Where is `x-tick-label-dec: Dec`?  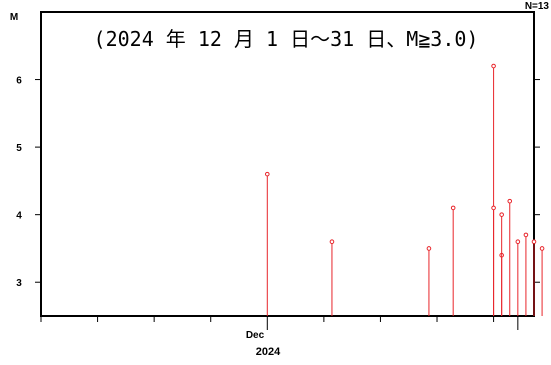 x-tick-label-dec: Dec is located at coordinates (255, 335).